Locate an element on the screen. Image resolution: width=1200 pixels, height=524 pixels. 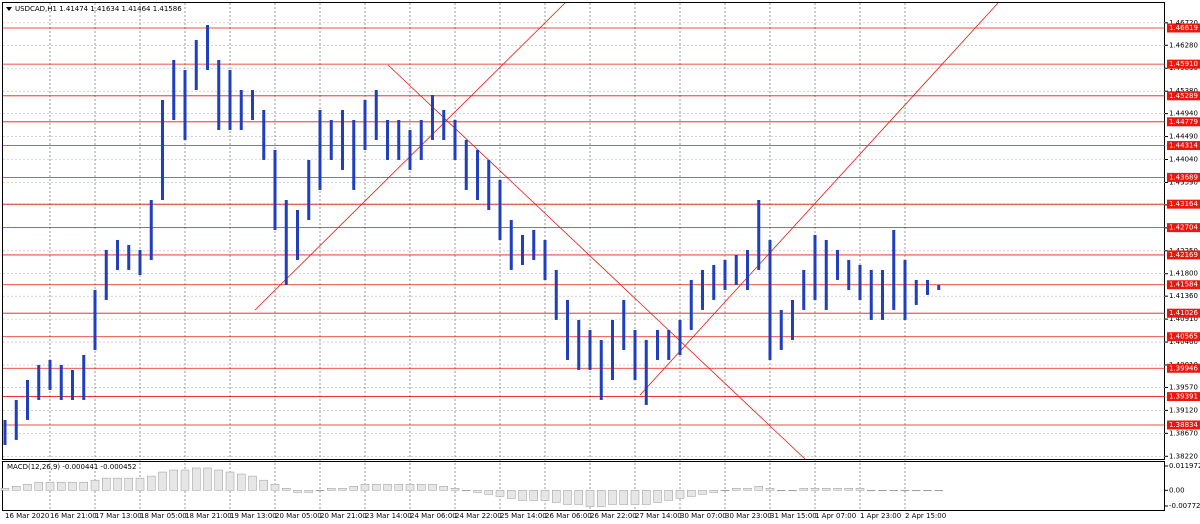
level-label: 1.40565 is located at coordinates (1183, 337).